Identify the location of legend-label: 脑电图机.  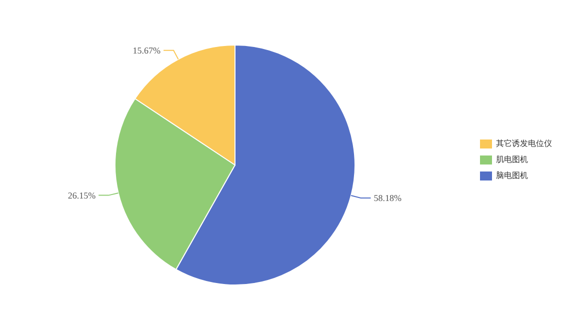
(512, 175).